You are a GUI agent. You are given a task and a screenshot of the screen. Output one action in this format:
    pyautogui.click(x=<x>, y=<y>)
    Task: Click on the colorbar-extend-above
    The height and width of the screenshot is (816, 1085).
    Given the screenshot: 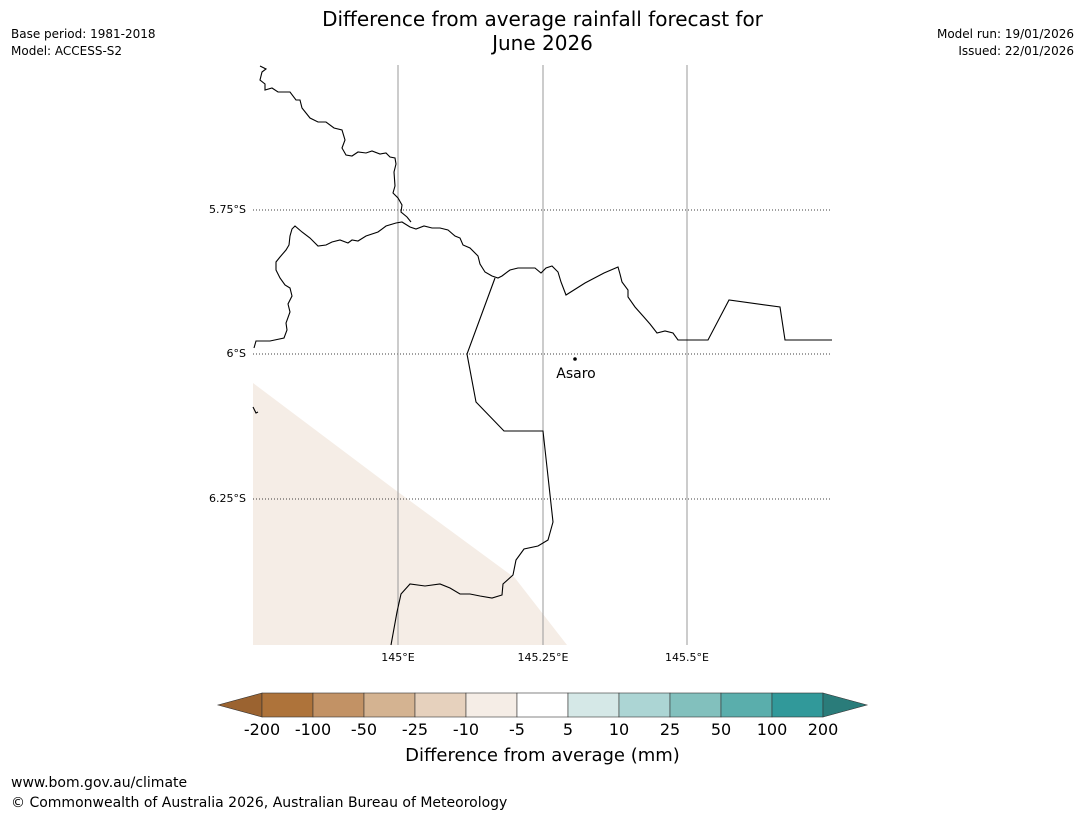 What is the action you would take?
    pyautogui.click(x=845, y=705)
    